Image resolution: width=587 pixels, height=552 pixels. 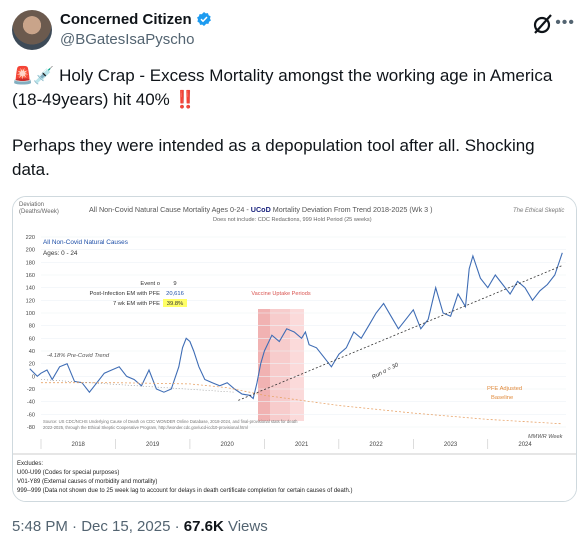 I want to click on y-tick-label-10: 20, so click(x=32, y=365).